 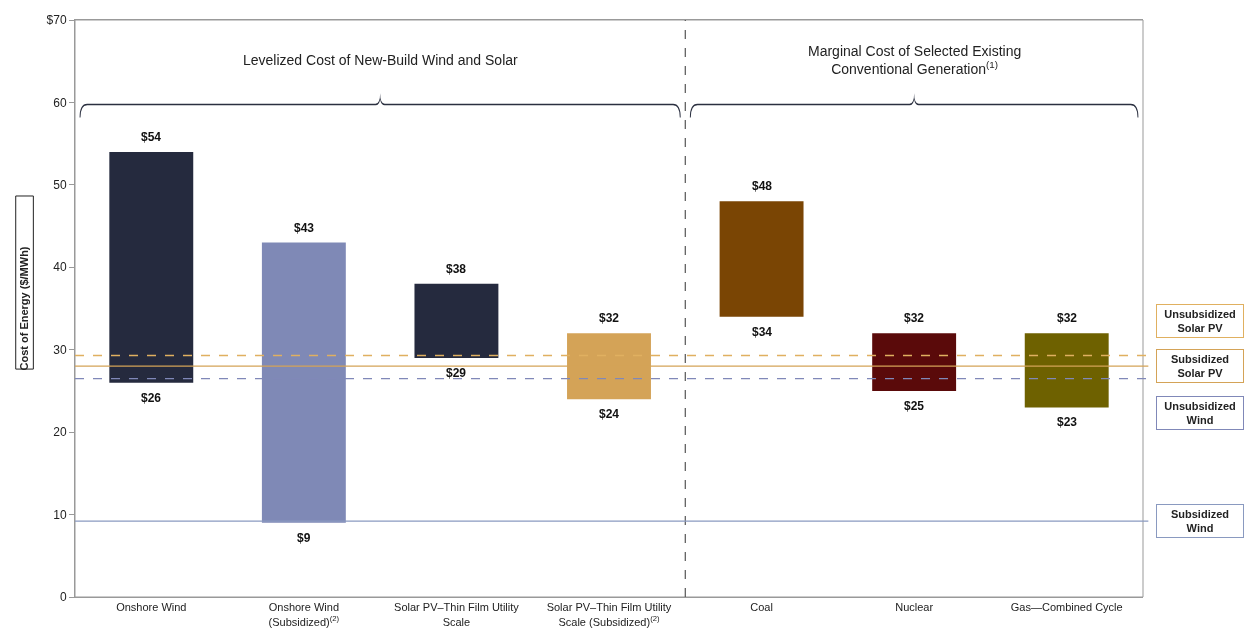 I want to click on y-tick-label: 30, so click(x=60, y=349).